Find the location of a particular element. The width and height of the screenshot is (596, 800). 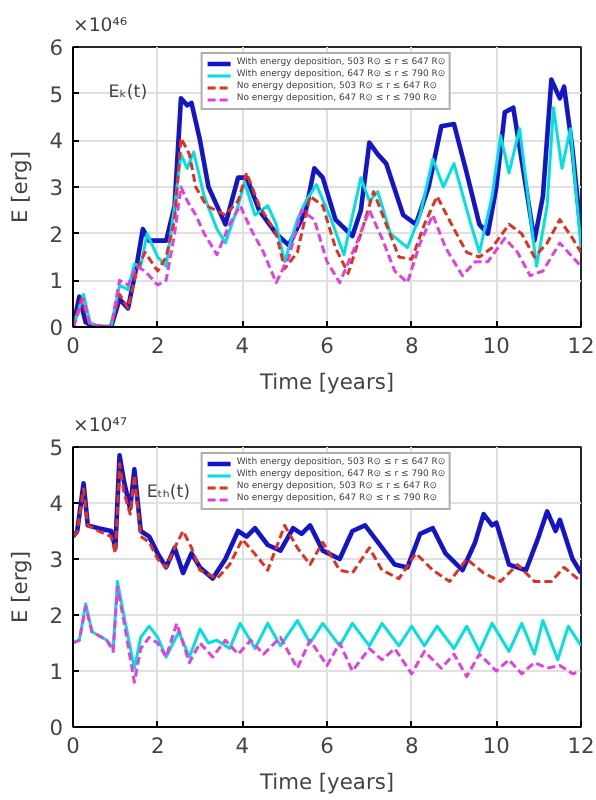

text: ×10⁴⁶ is located at coordinates (100, 26).